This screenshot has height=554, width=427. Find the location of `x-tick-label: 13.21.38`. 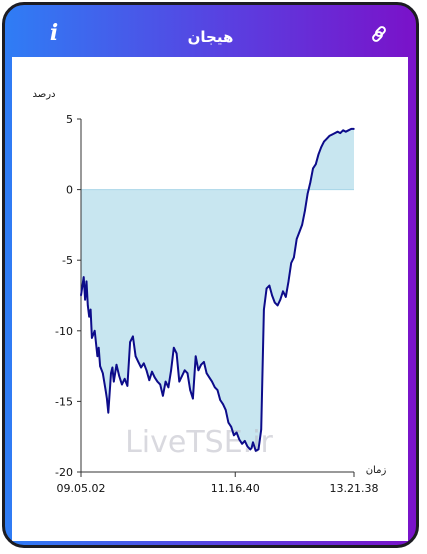

x-tick-label: 13.21.38 is located at coordinates (354, 488).